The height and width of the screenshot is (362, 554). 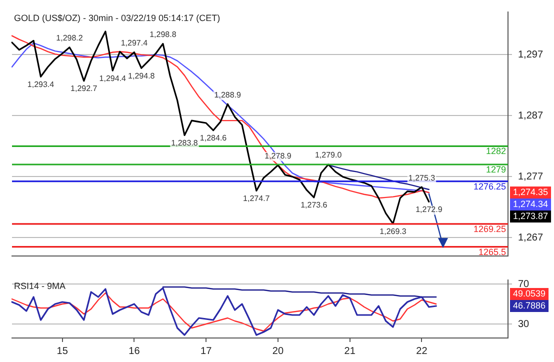 I want to click on text: 1,274.34, so click(x=530, y=204).